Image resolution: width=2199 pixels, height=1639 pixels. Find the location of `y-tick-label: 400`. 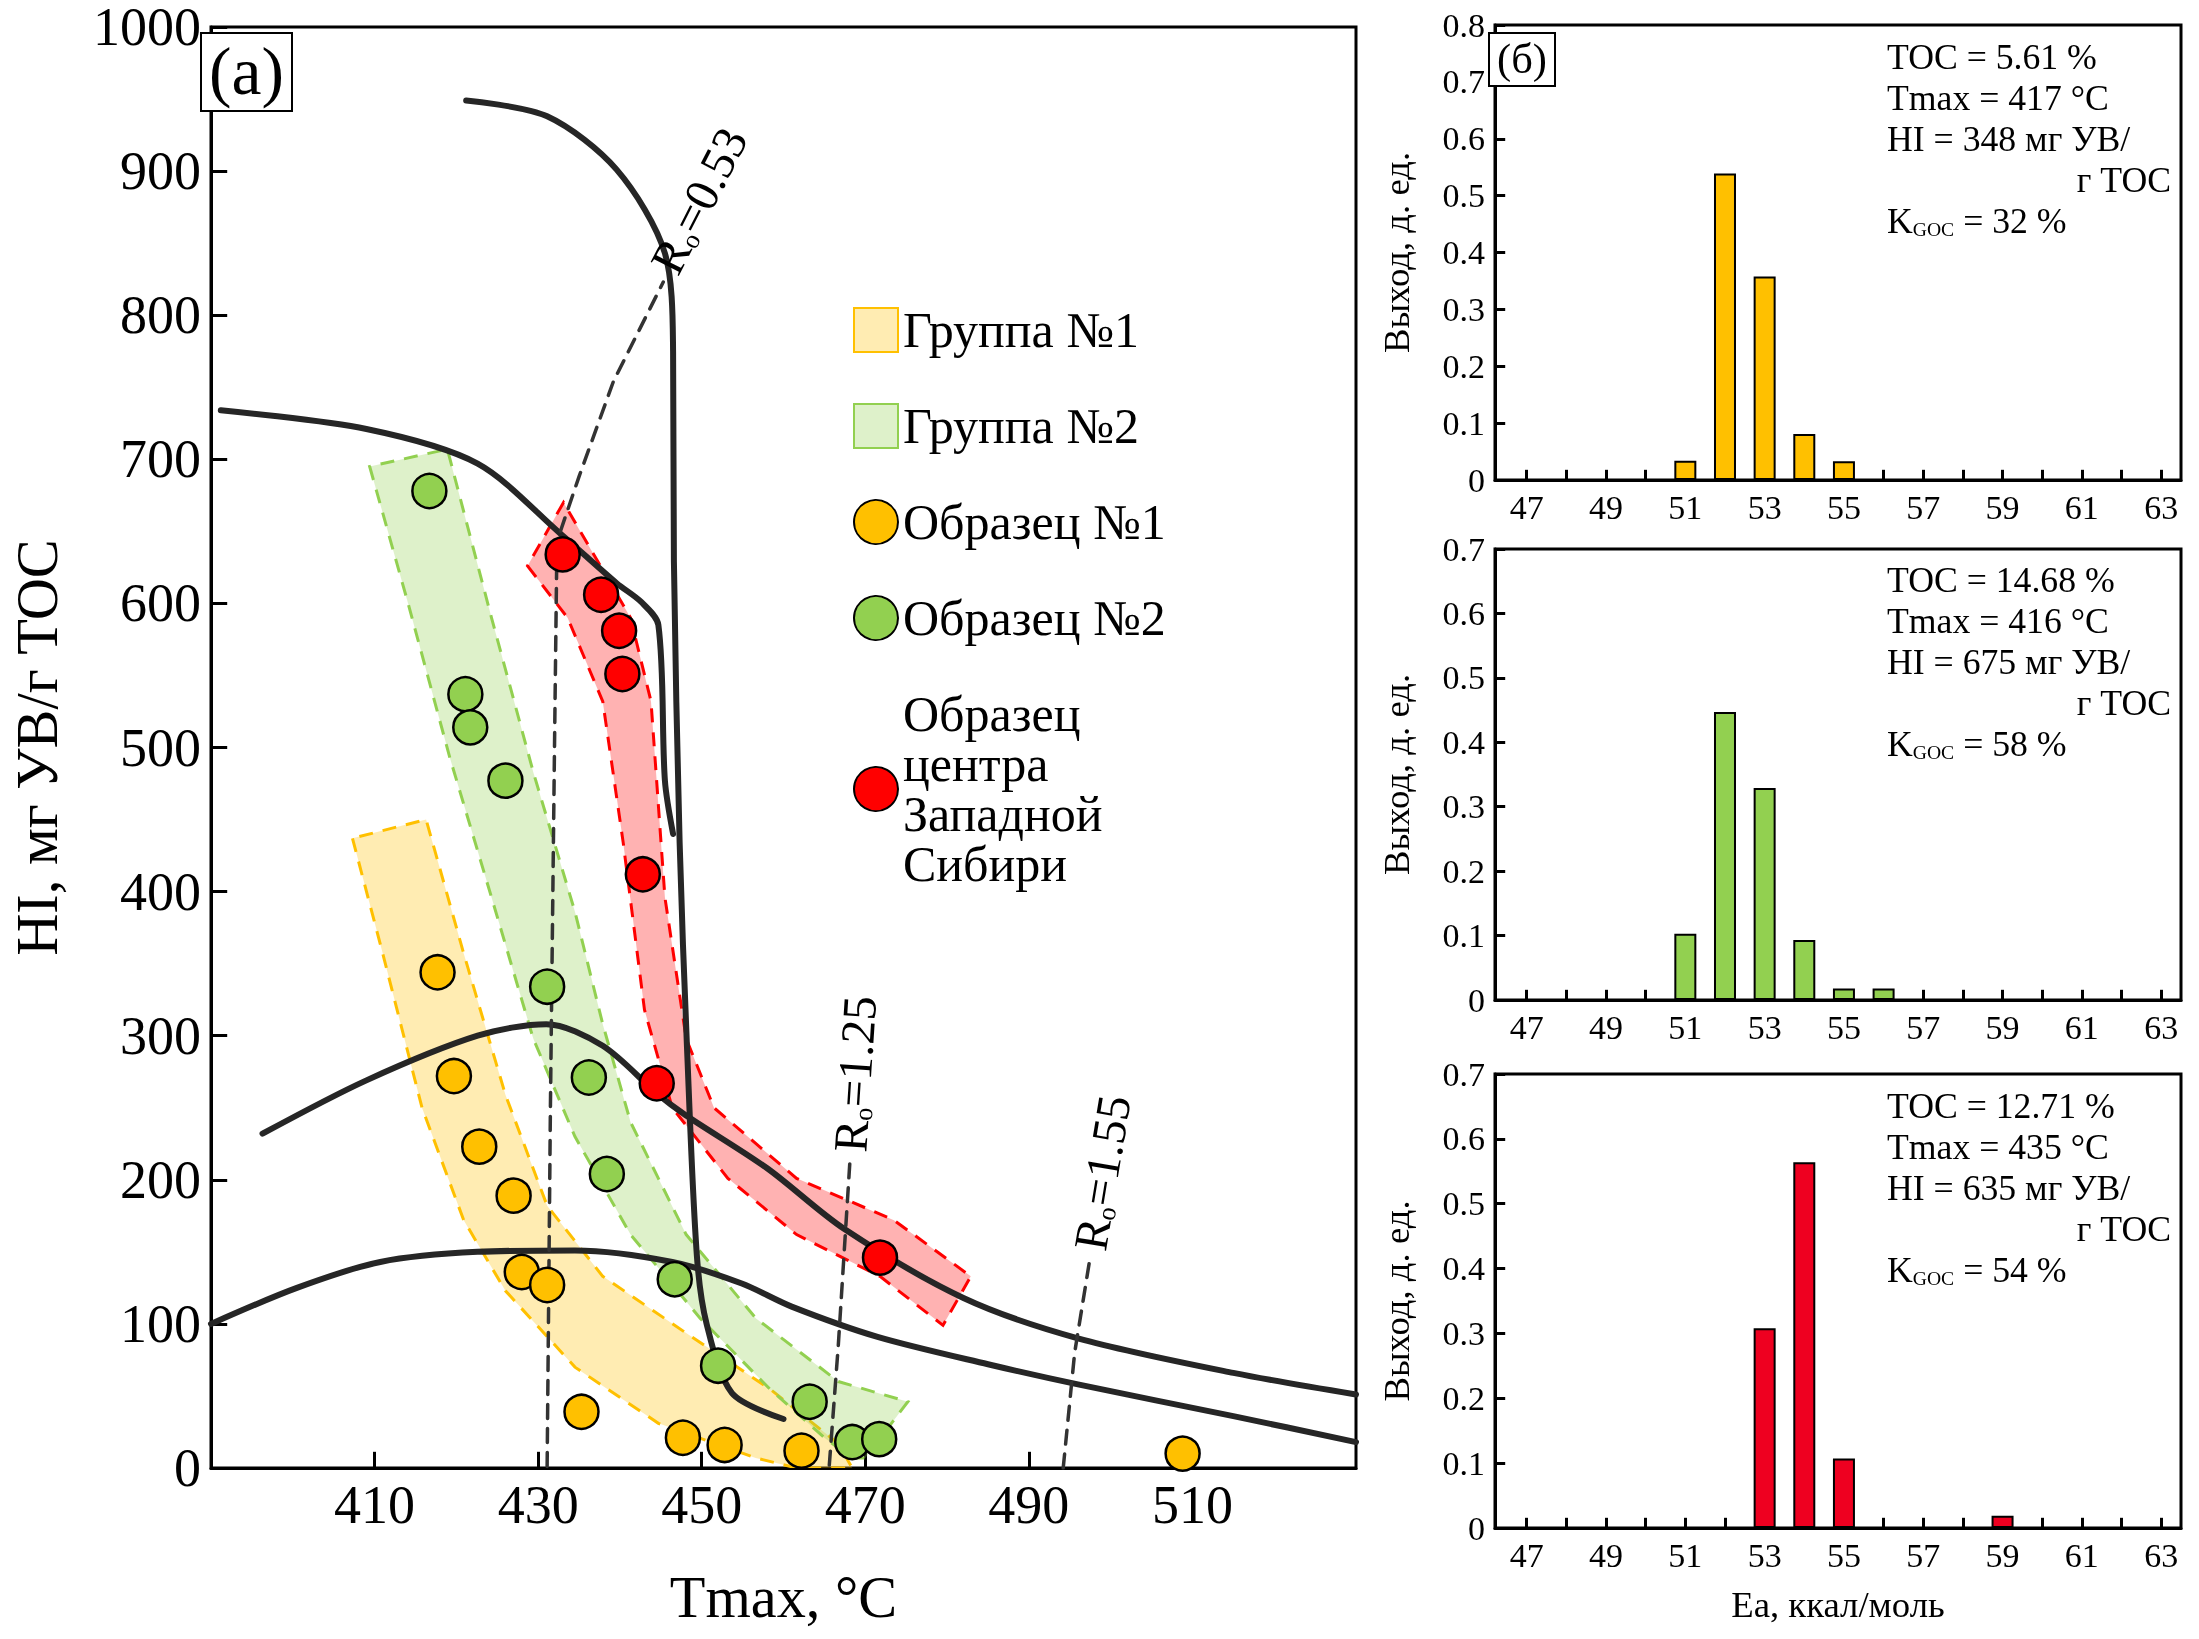

y-tick-label: 400 is located at coordinates (160, 891).